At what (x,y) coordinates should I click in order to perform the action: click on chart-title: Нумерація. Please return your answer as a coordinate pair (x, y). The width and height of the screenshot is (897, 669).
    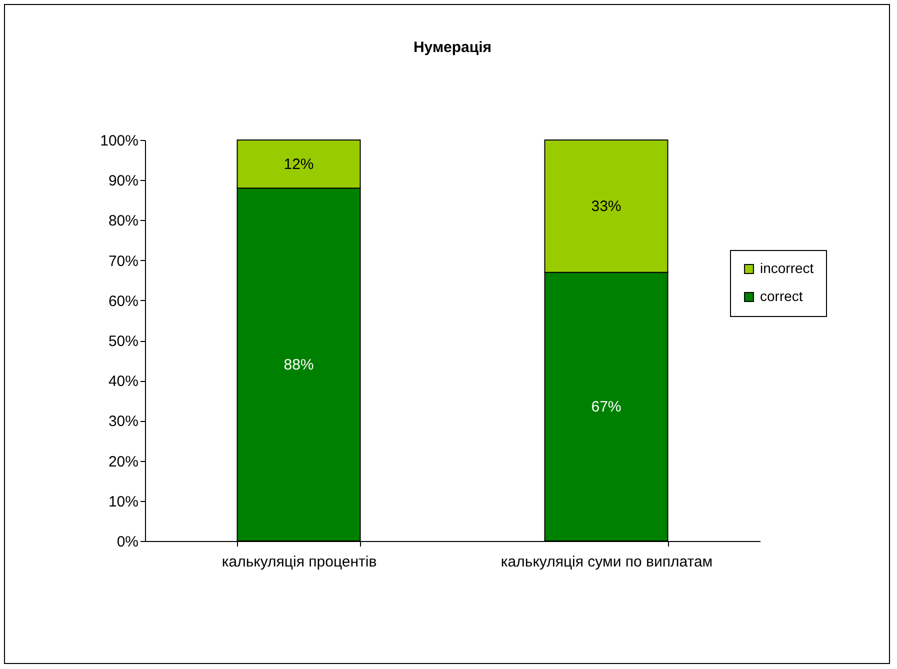
    Looking at the image, I should click on (452, 47).